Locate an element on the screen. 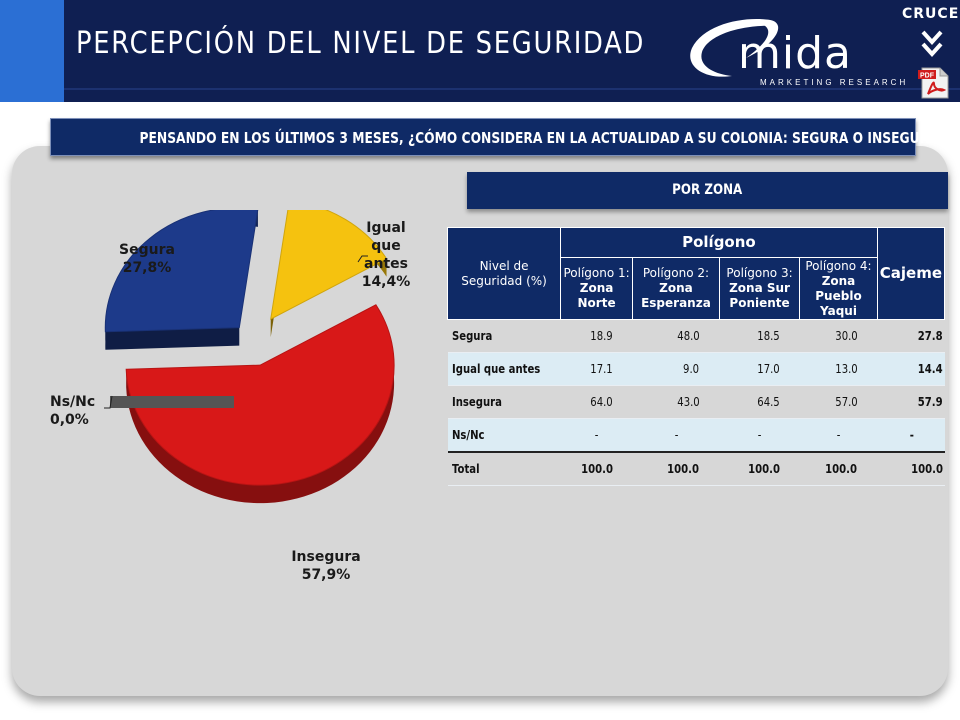  row-label-text: Total is located at coordinates (465, 469).